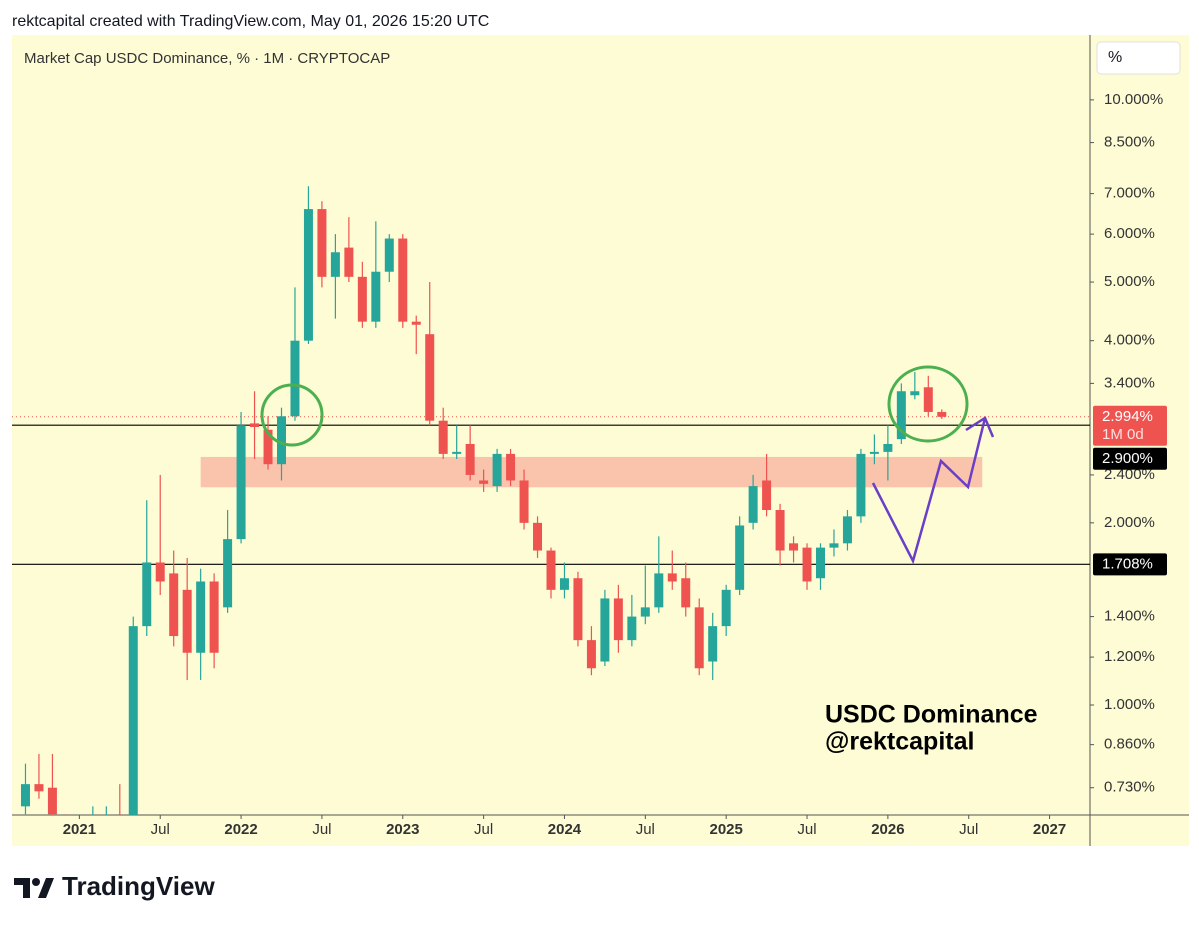 The height and width of the screenshot is (932, 1199). Describe the element at coordinates (1133, 99) in the screenshot. I see `y-tick-label: 10.000%` at that location.